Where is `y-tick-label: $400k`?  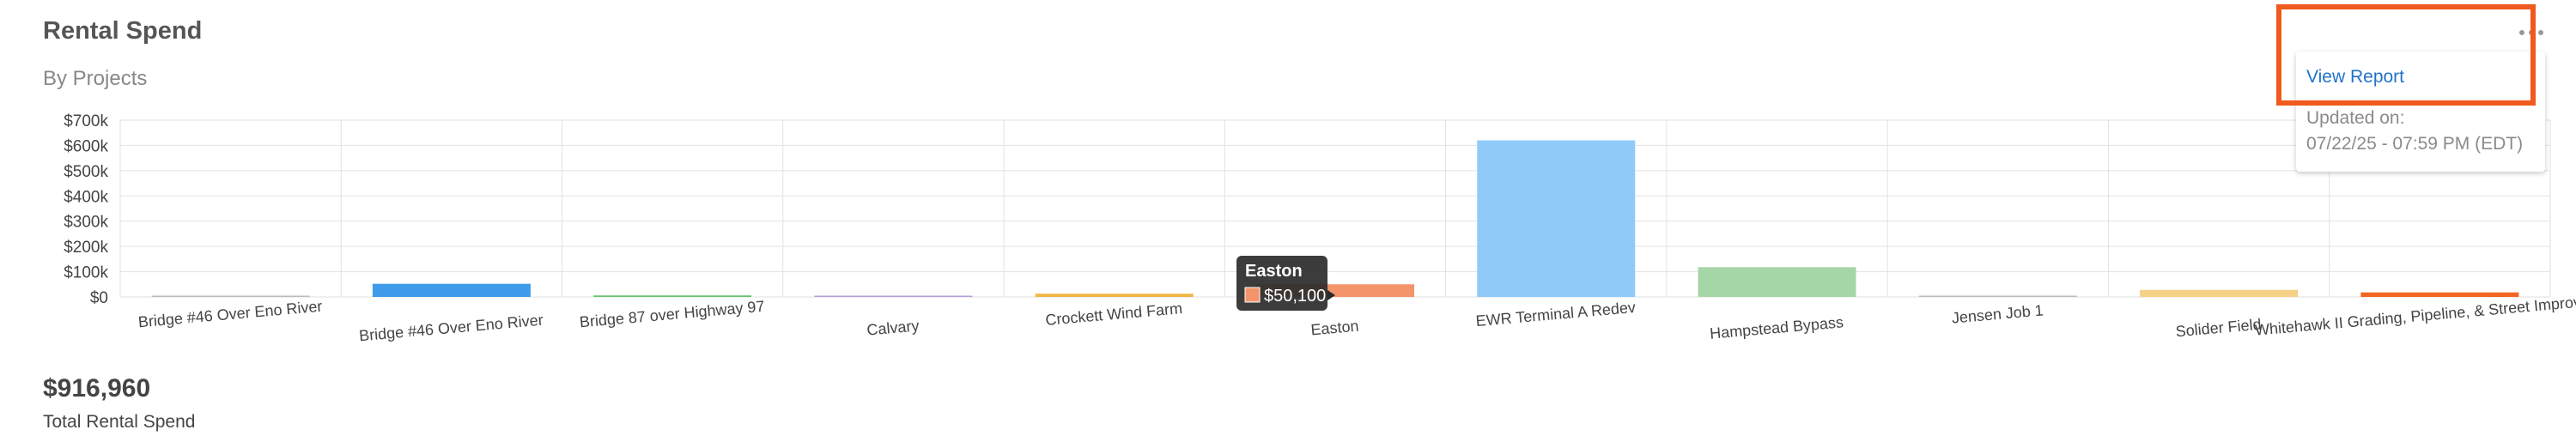
y-tick-label: $400k is located at coordinates (86, 197).